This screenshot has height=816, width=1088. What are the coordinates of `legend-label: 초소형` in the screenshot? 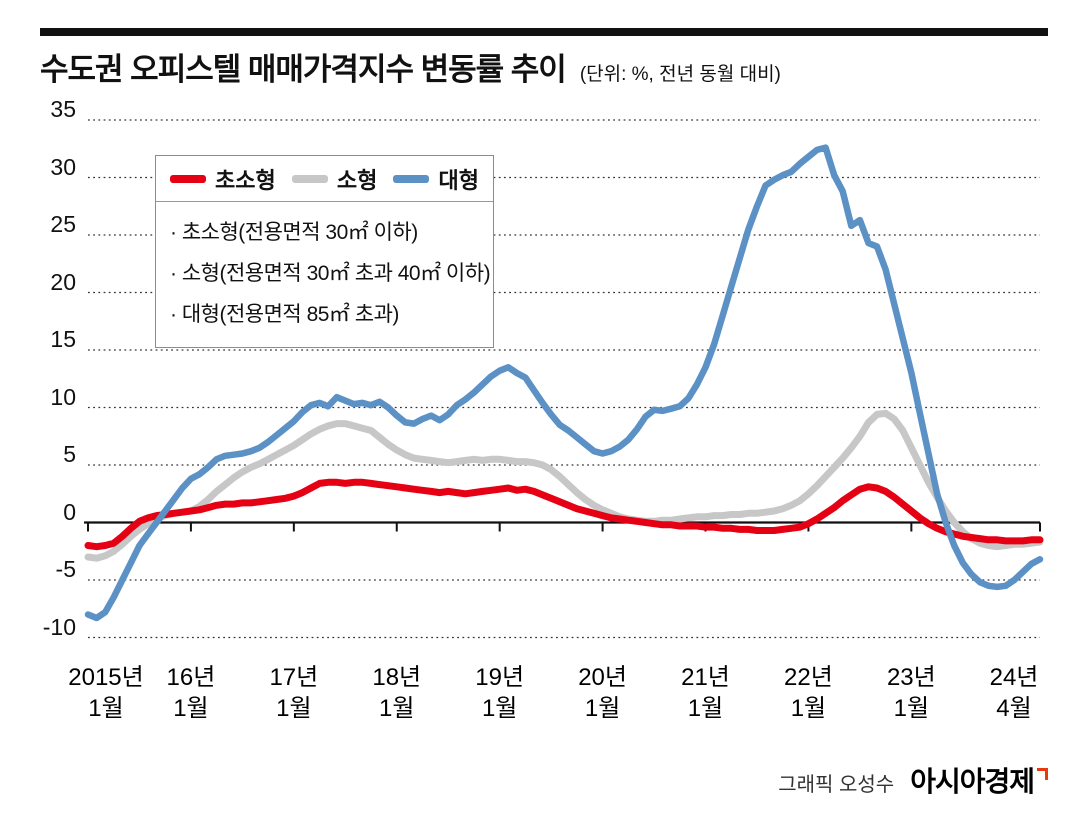 It's located at (245, 180).